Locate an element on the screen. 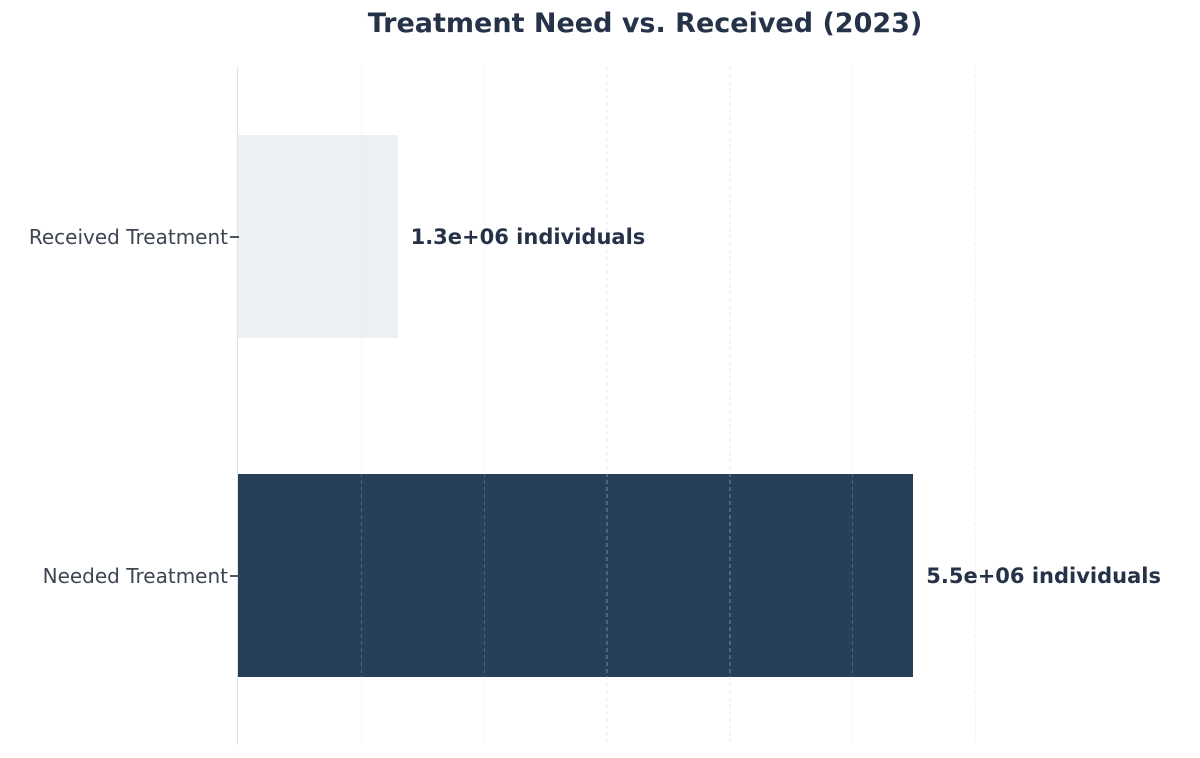 This screenshot has height=758, width=1200. bar-received-treatment is located at coordinates (318, 236).